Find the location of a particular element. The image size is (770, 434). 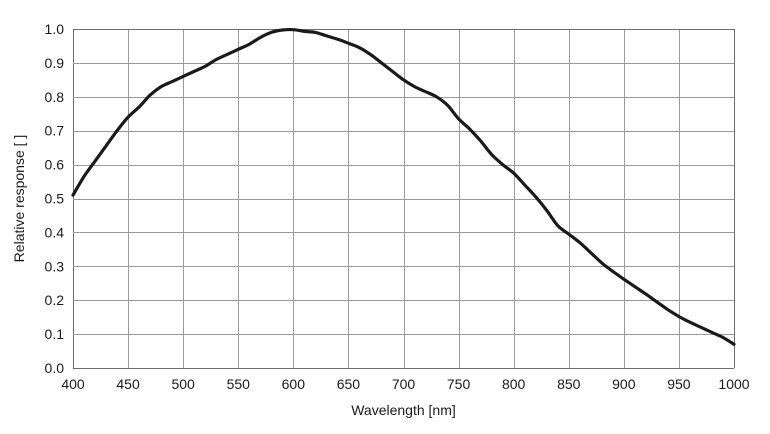

x-axis-title: Wavelength [nm] is located at coordinates (403, 410).